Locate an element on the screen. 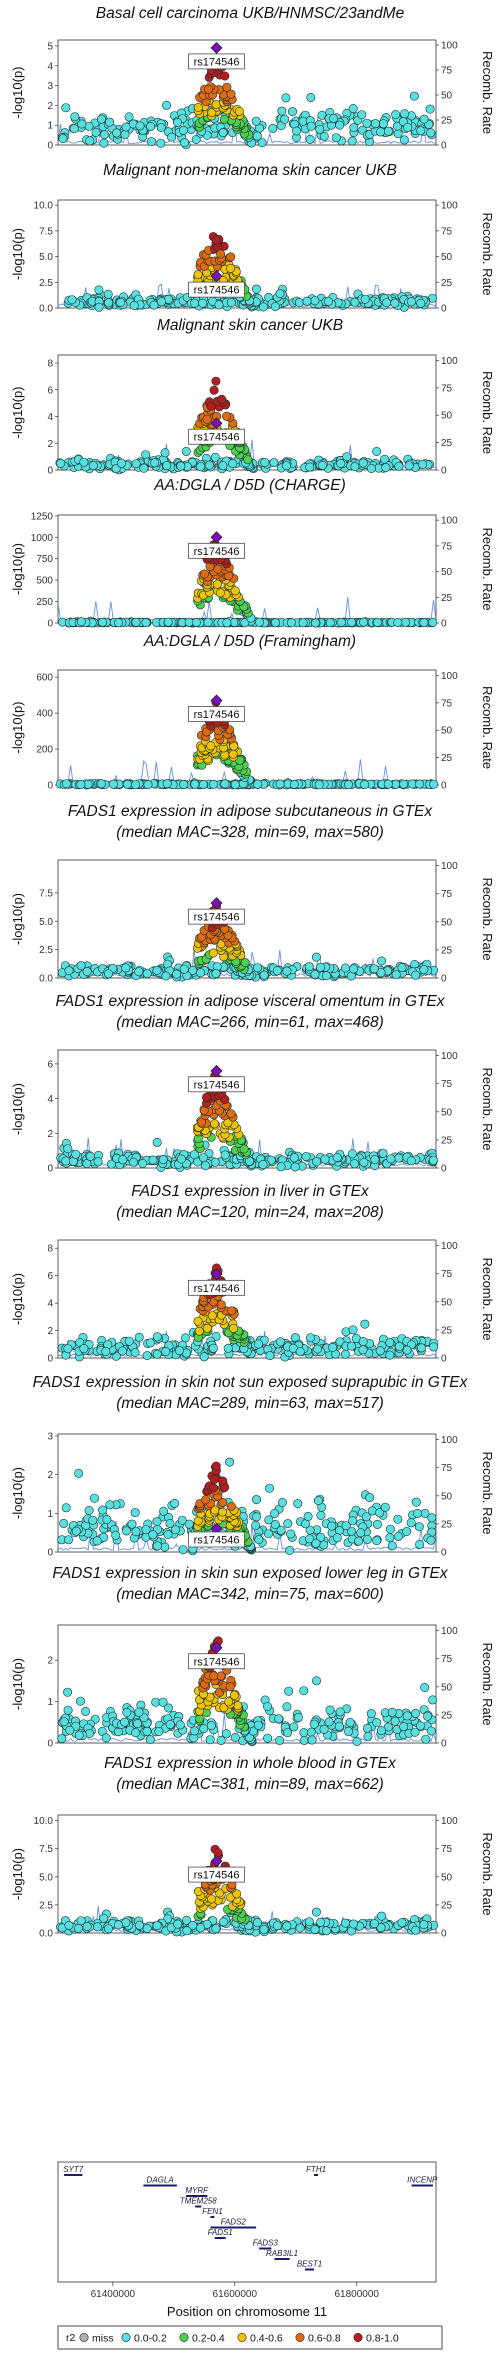  legend-swatch is located at coordinates (126, 2338).